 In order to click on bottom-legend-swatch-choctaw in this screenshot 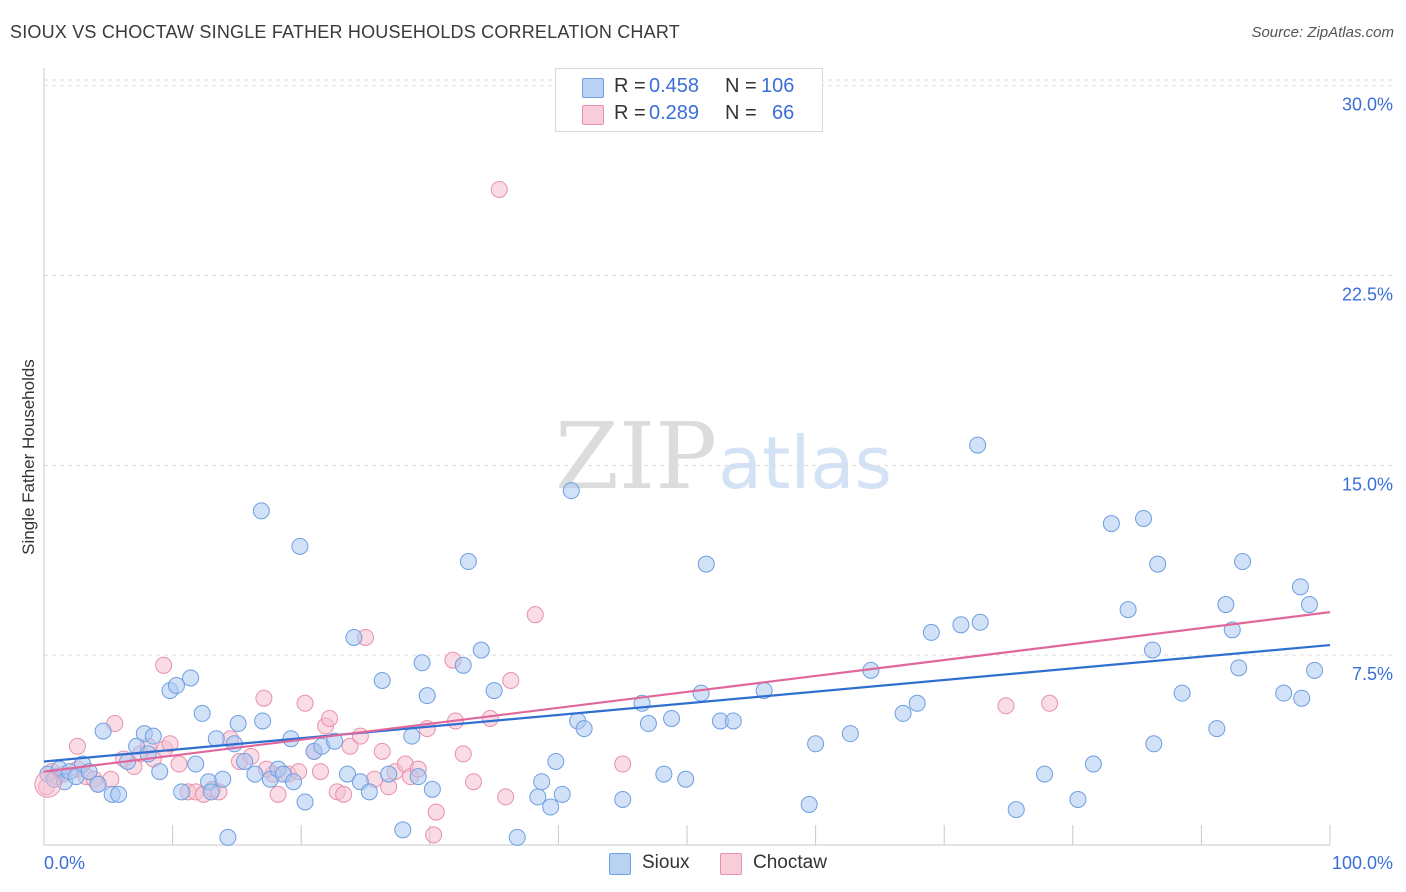, I will do `click(731, 864)`.